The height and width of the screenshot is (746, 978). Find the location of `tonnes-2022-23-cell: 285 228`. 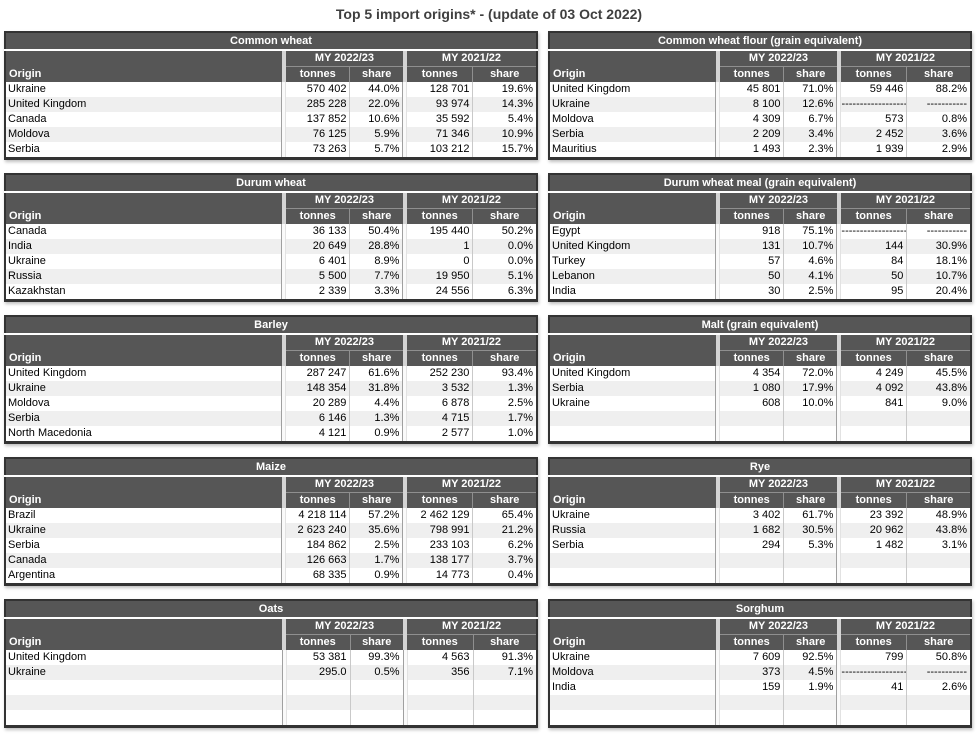

tonnes-2022-23-cell: 285 228 is located at coordinates (317, 104).